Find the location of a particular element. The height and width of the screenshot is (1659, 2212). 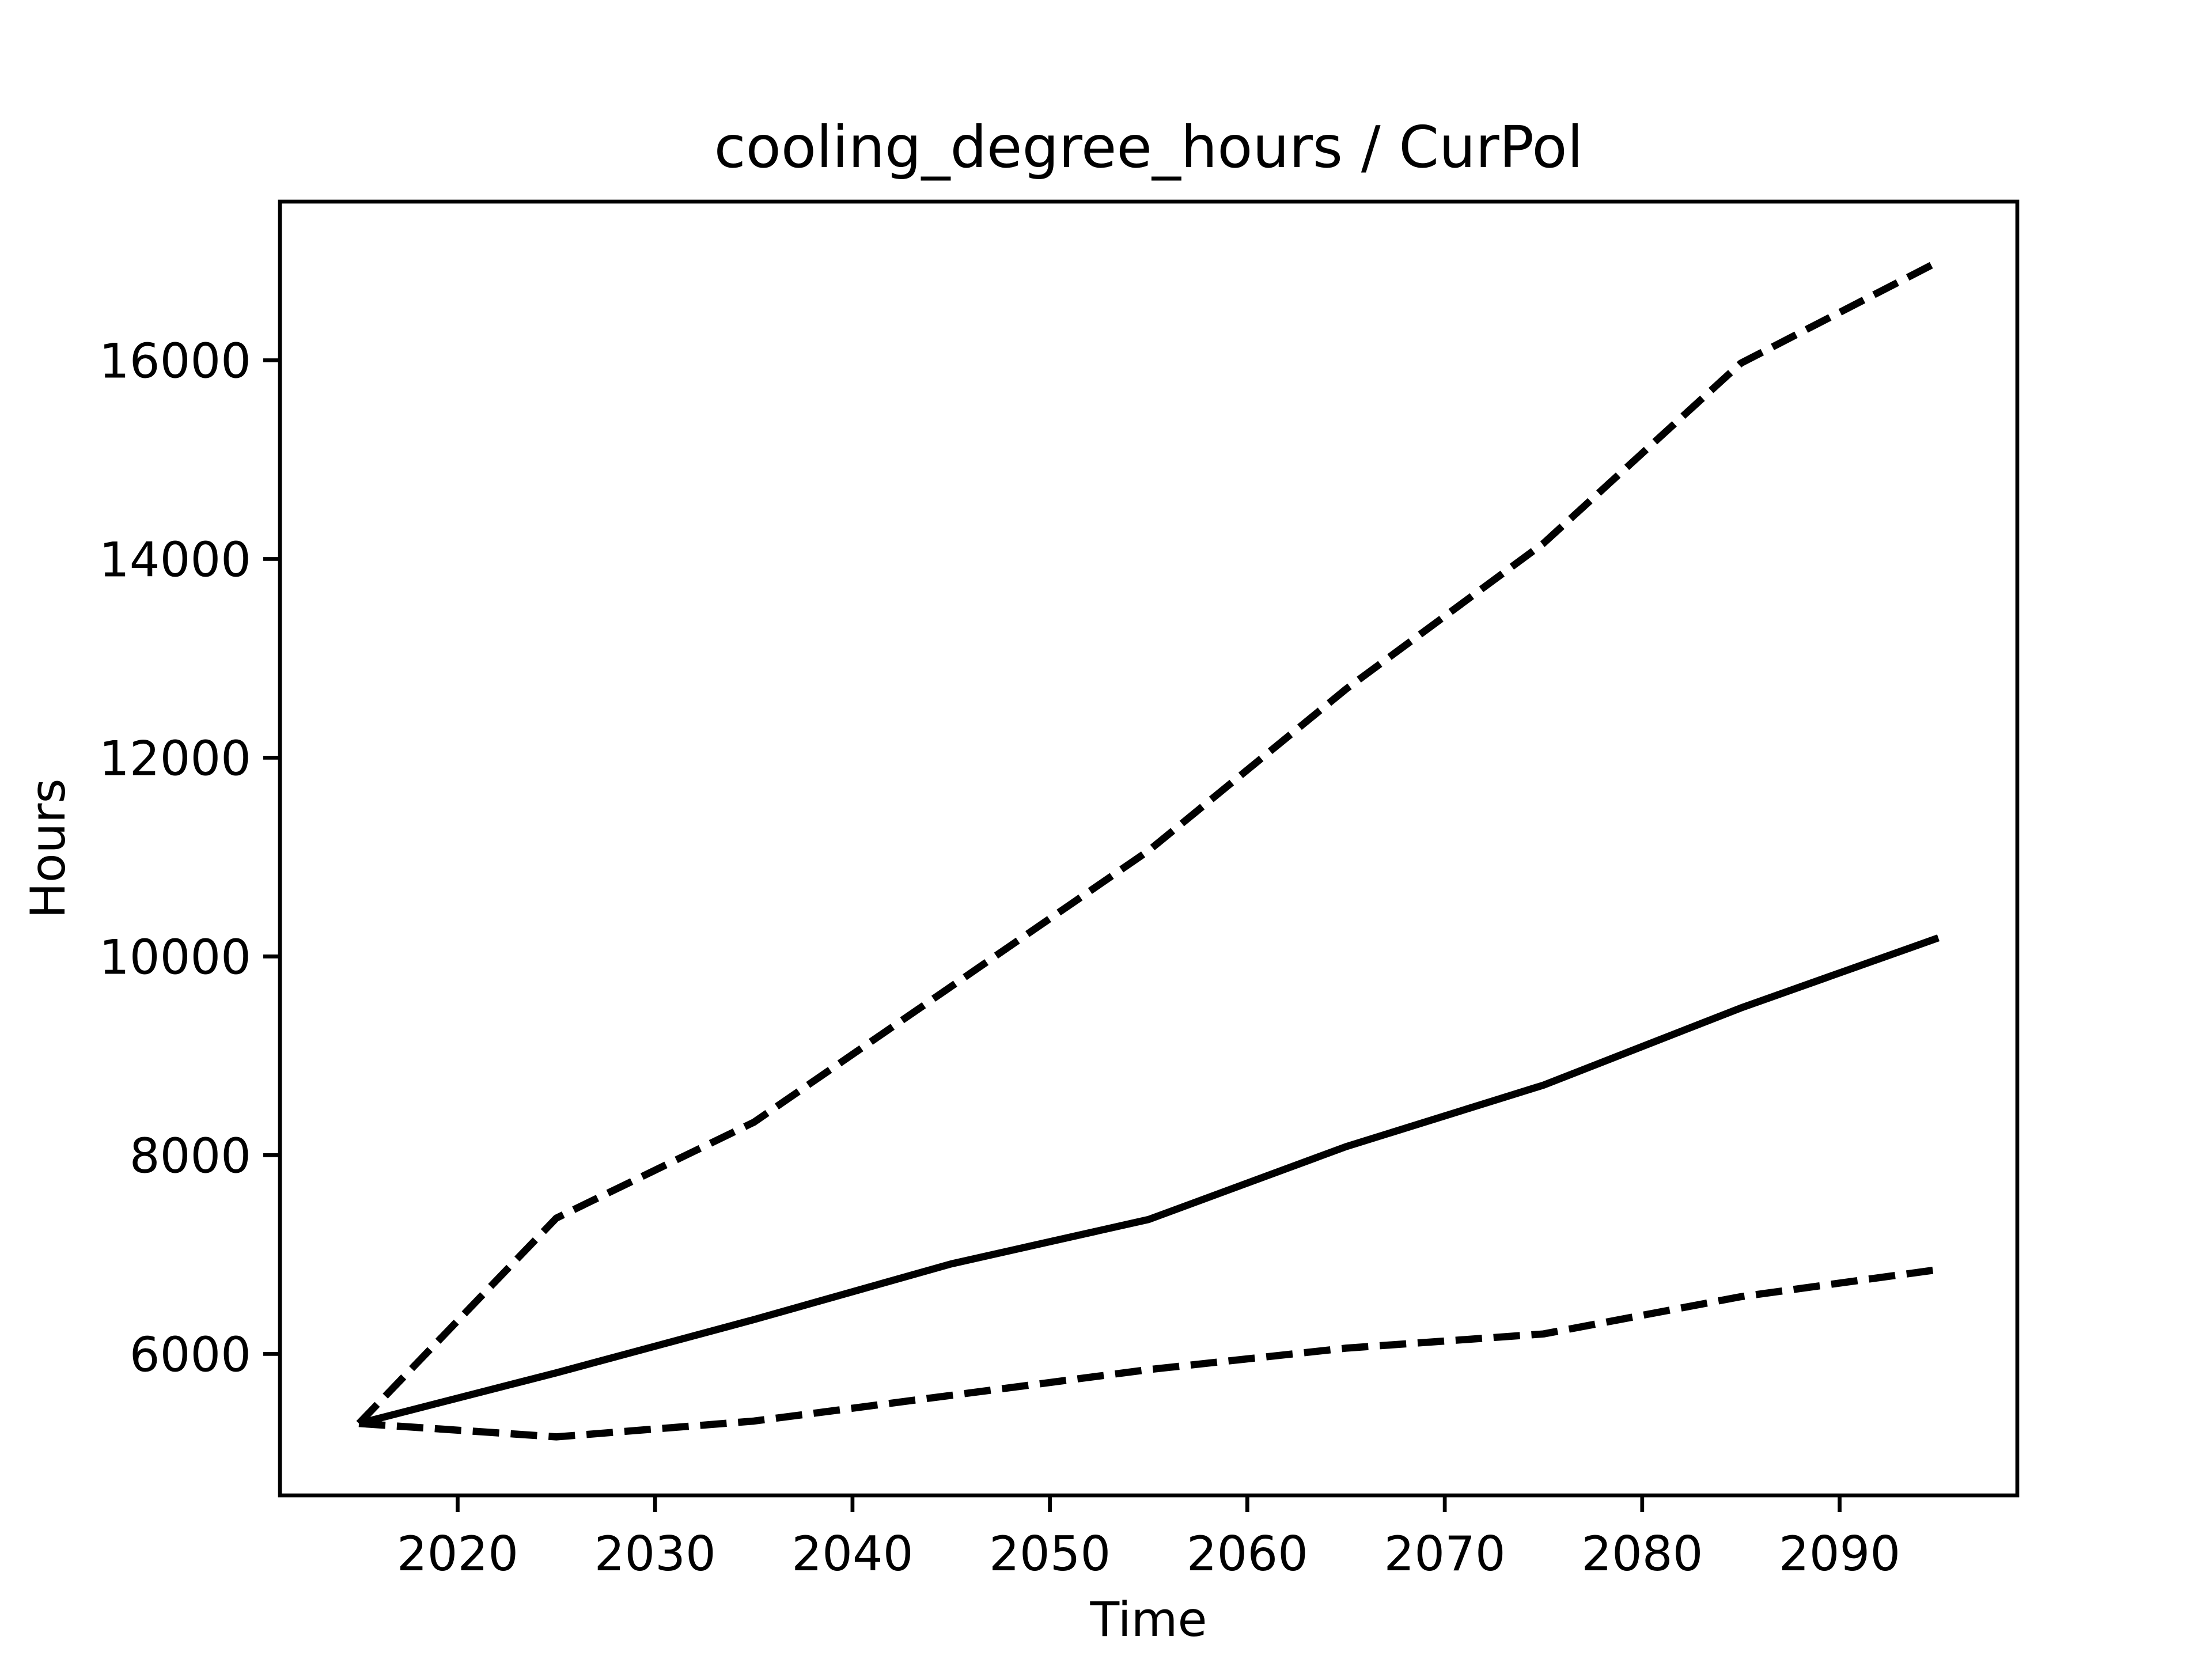

y-tick-label: 10000 is located at coordinates (175, 957).